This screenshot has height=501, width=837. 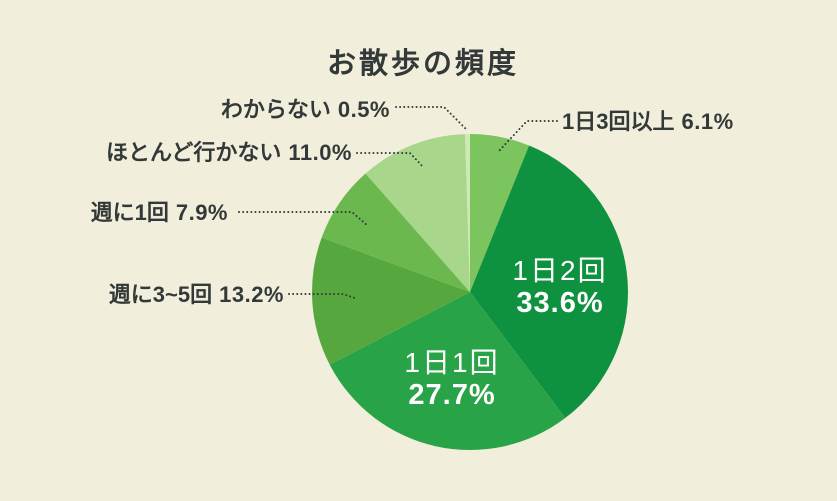 What do you see at coordinates (452, 362) in the screenshot?
I see `label-1nichi1kai-text: 1日1回` at bounding box center [452, 362].